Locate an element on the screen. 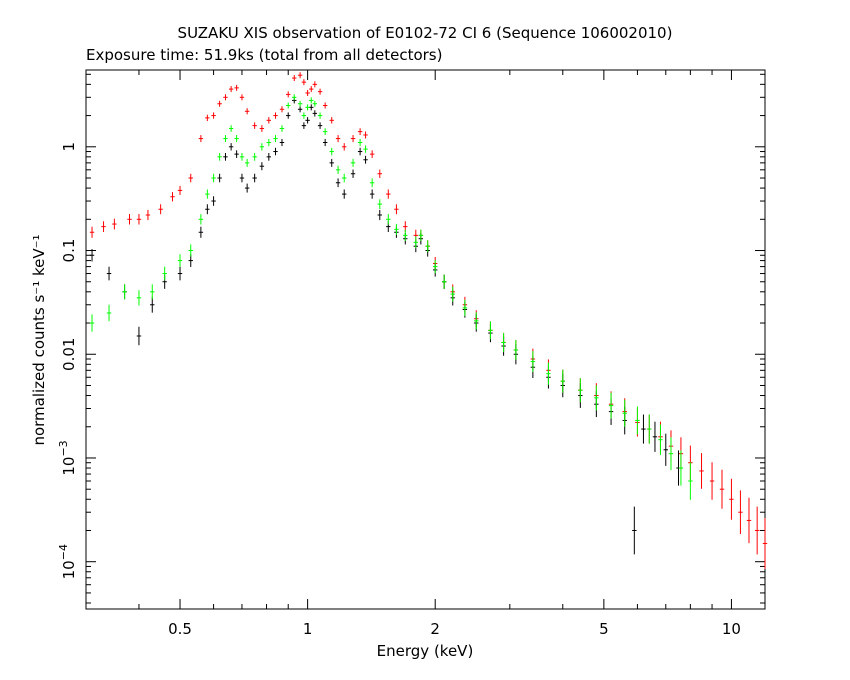 This screenshot has width=850, height=680. y-axis-label: normalized counts s⁻¹ keV⁻¹ is located at coordinates (39, 339).